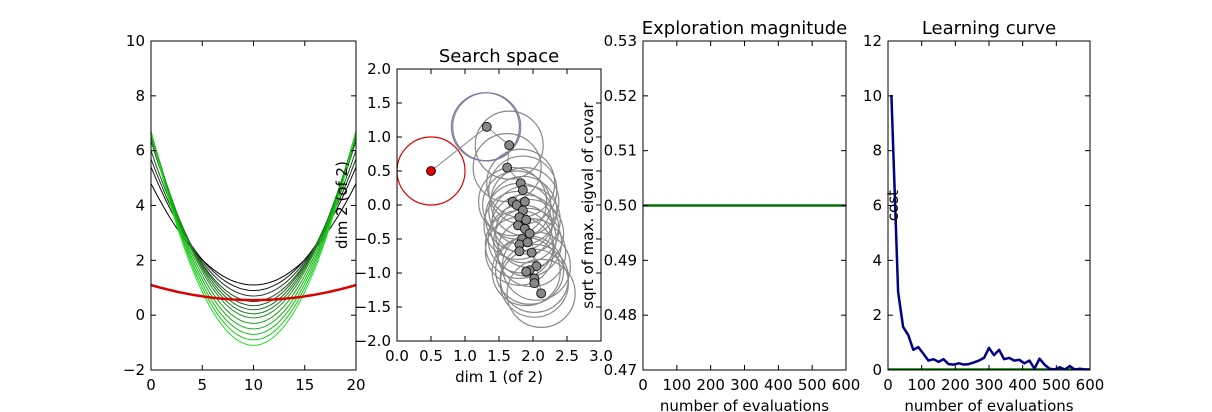 Image resolution: width=1212 pixels, height=412 pixels. I want to click on chart-title: Exploration magnitude, so click(744, 28).